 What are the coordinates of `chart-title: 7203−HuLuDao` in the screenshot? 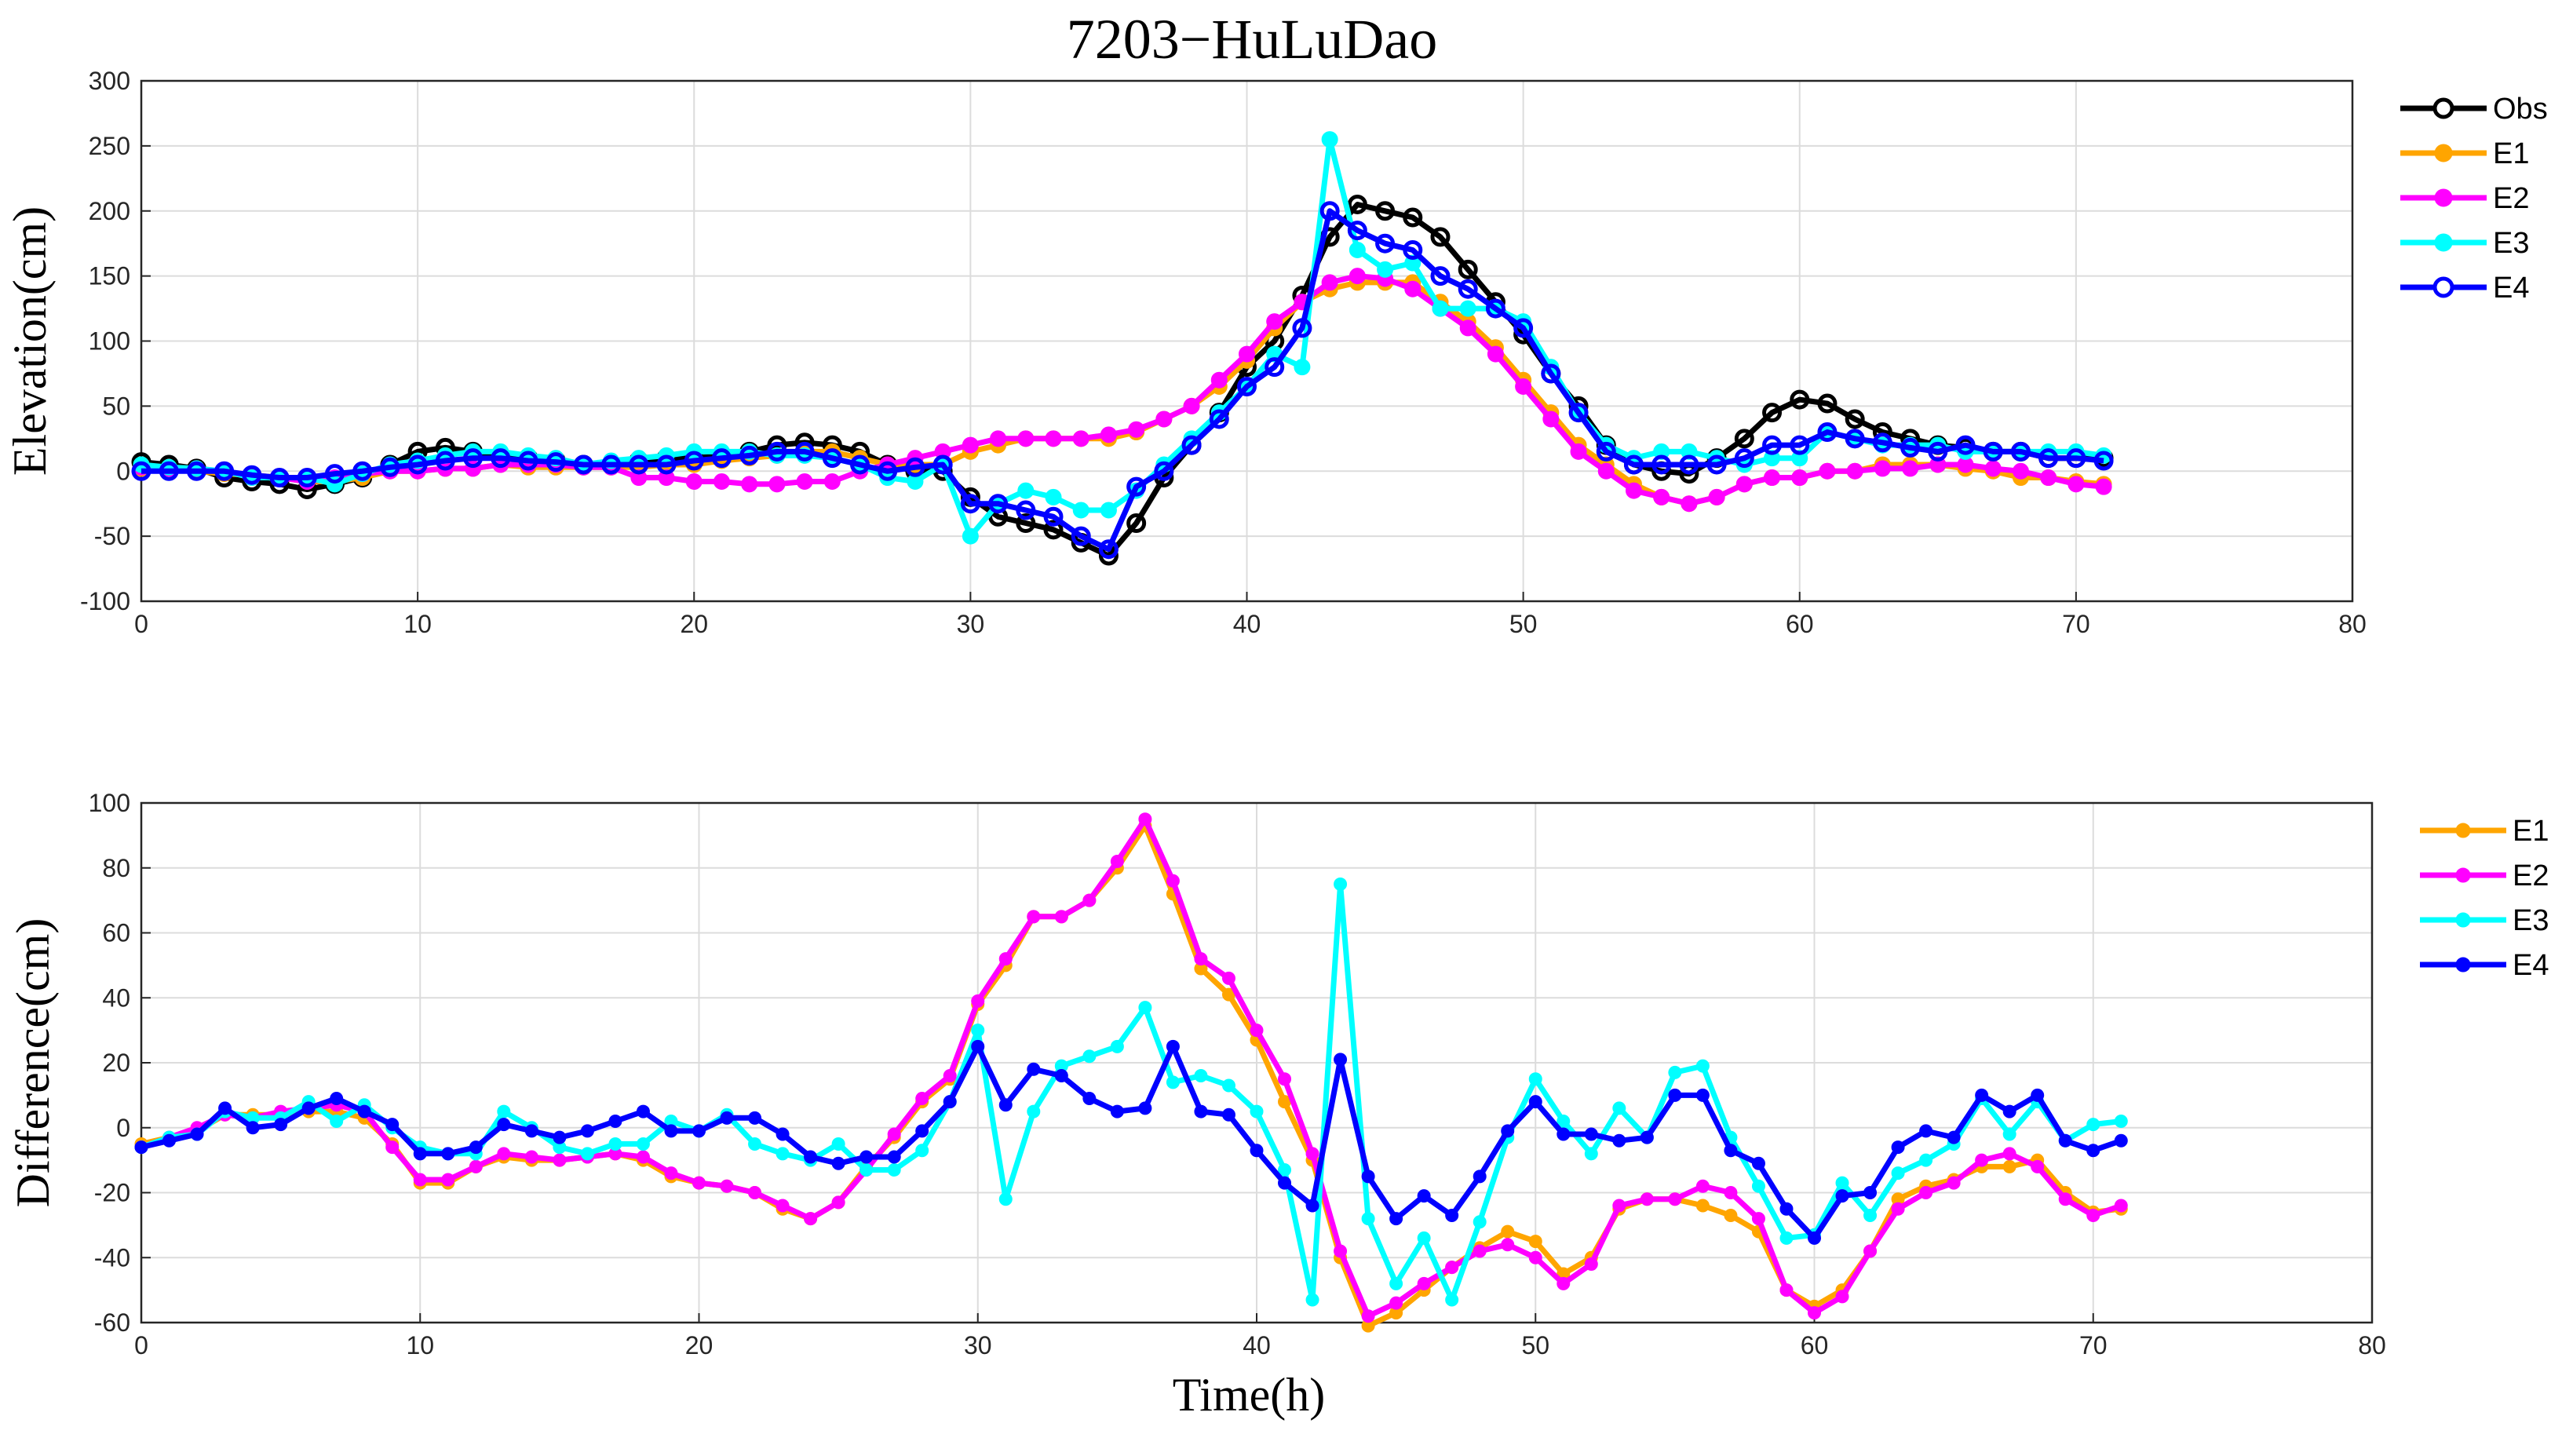 It's located at (1253, 39).